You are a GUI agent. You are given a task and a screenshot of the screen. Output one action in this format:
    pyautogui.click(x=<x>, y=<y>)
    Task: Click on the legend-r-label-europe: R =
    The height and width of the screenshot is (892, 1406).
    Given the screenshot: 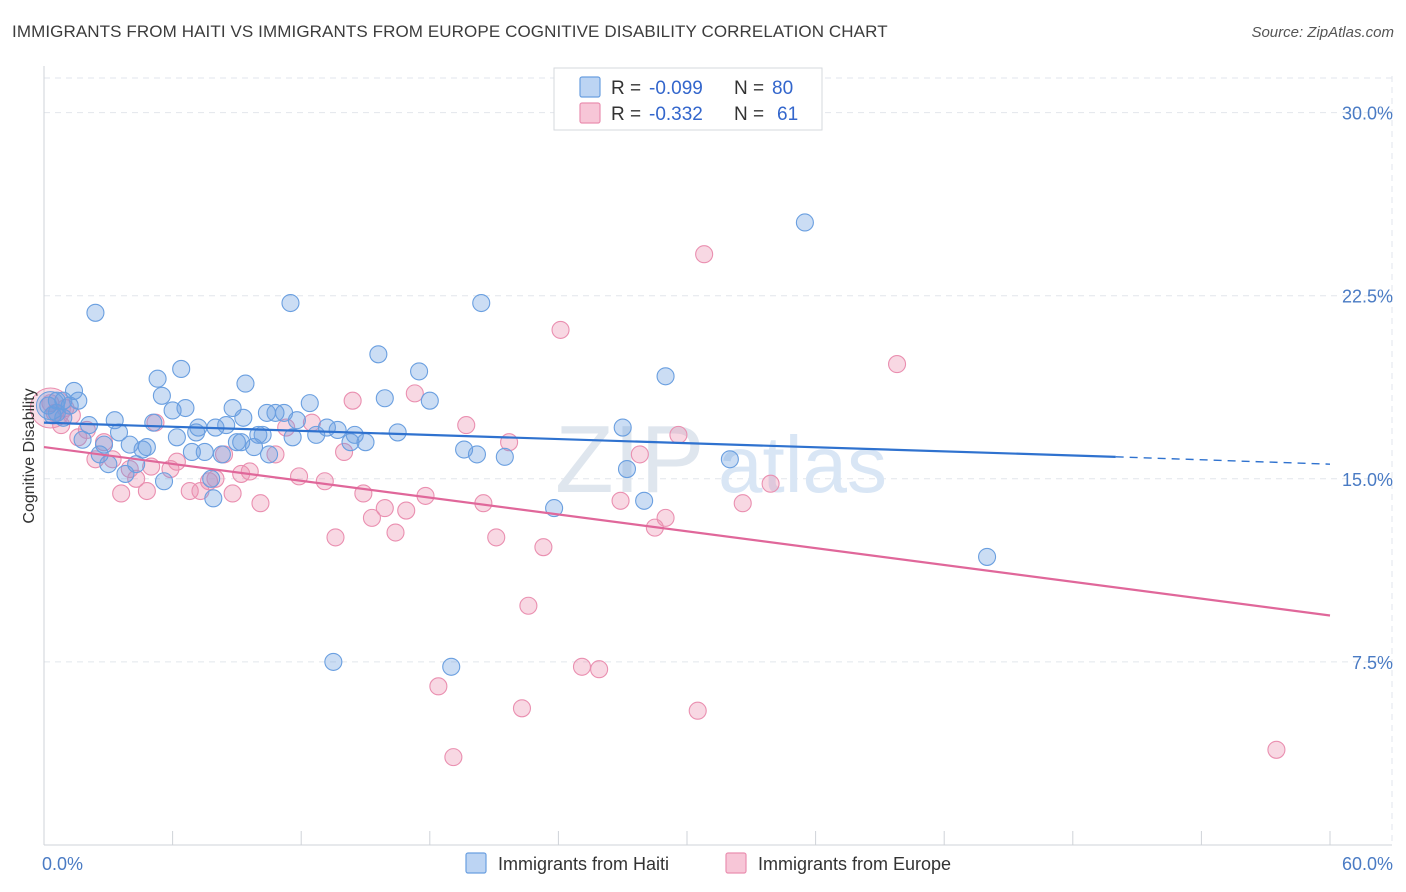 What is the action you would take?
    pyautogui.click(x=626, y=114)
    